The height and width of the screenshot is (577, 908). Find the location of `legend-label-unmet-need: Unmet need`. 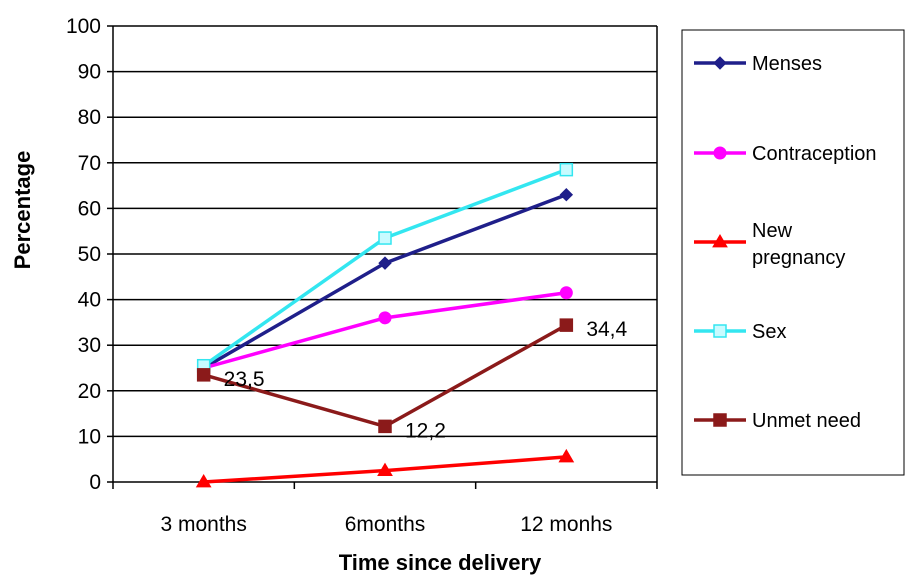

legend-label-unmet-need: Unmet need is located at coordinates (806, 421).